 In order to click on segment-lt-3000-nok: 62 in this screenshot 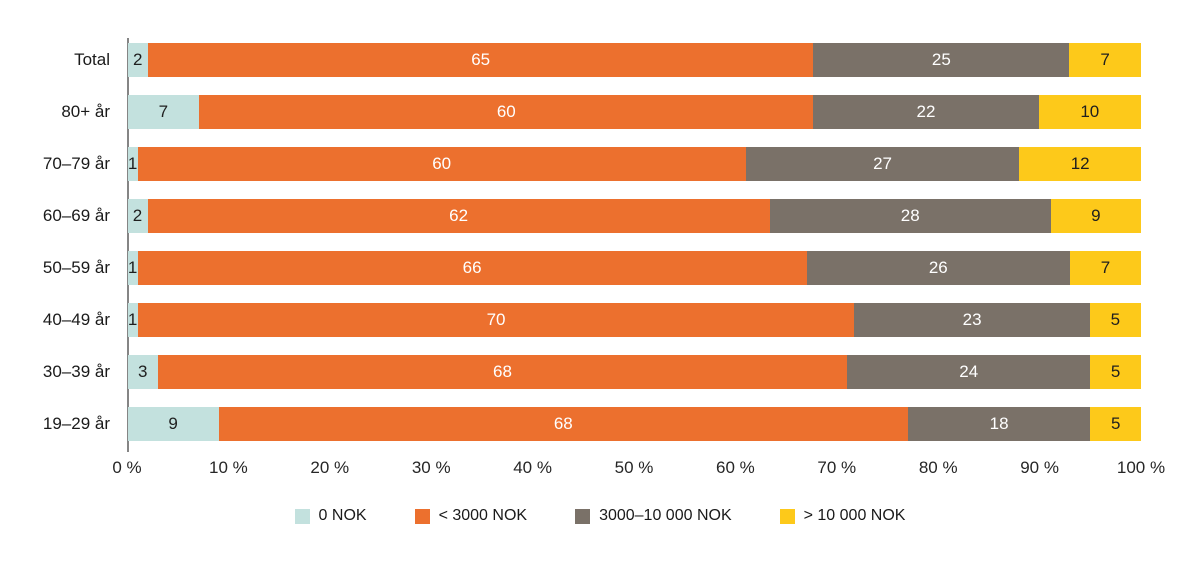, I will do `click(458, 216)`.